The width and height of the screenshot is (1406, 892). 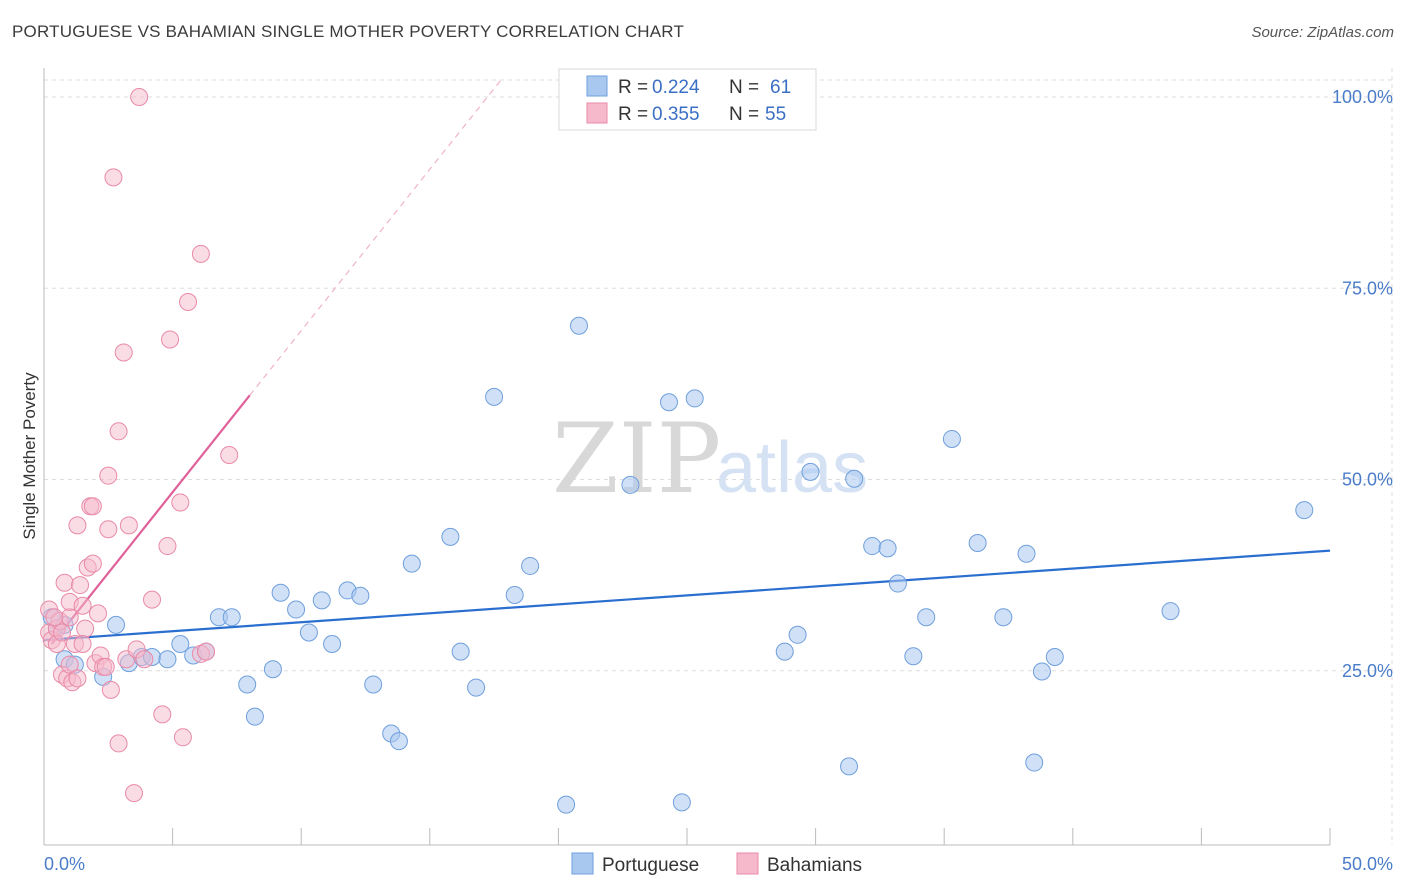 I want to click on bottom-legend-label-bahamian: Bahamians, so click(x=814, y=865).